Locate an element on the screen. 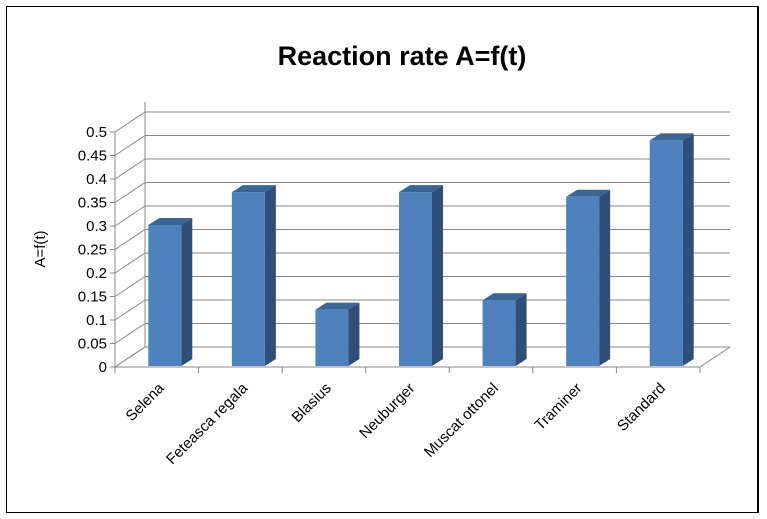 This screenshot has width=767, height=519. x-tick-label: Feteasca regala is located at coordinates (207, 423).